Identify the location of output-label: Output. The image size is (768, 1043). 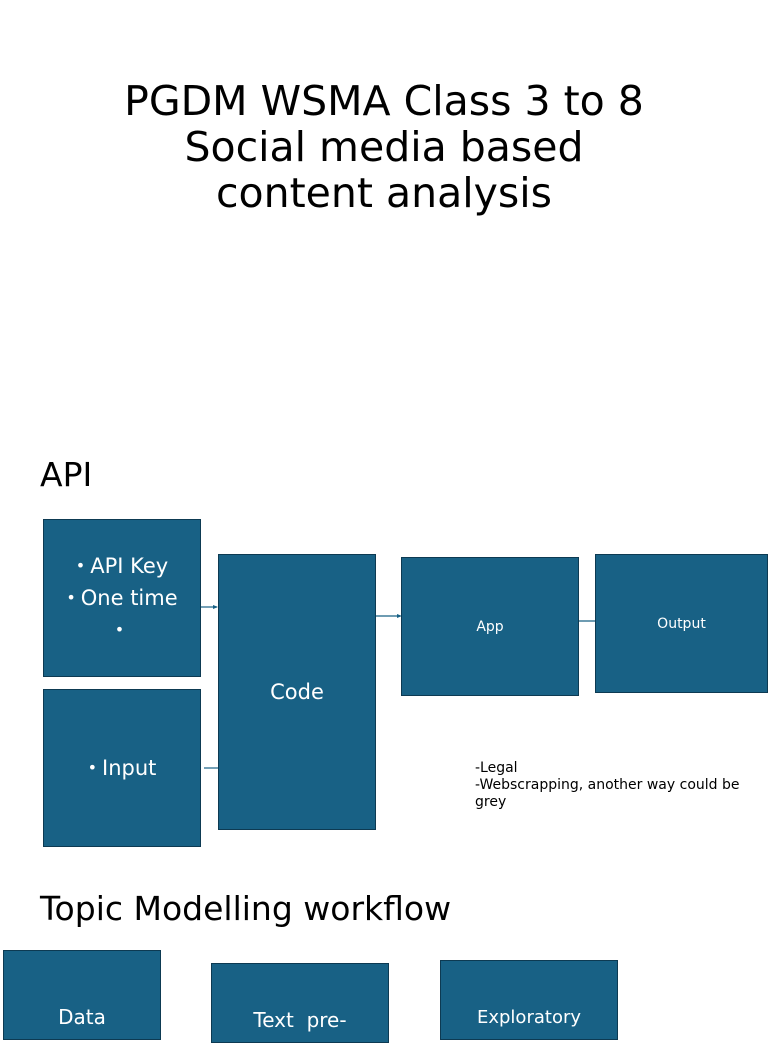
(681, 623).